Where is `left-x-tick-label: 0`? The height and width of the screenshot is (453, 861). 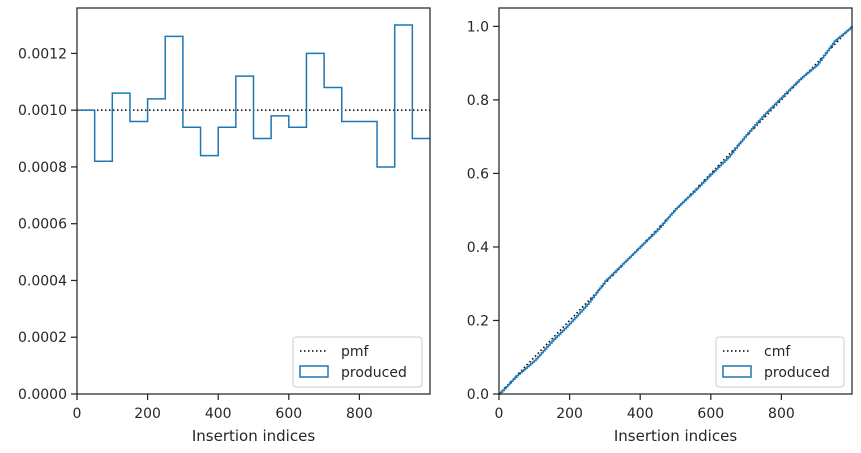
left-x-tick-label: 0 is located at coordinates (77, 414).